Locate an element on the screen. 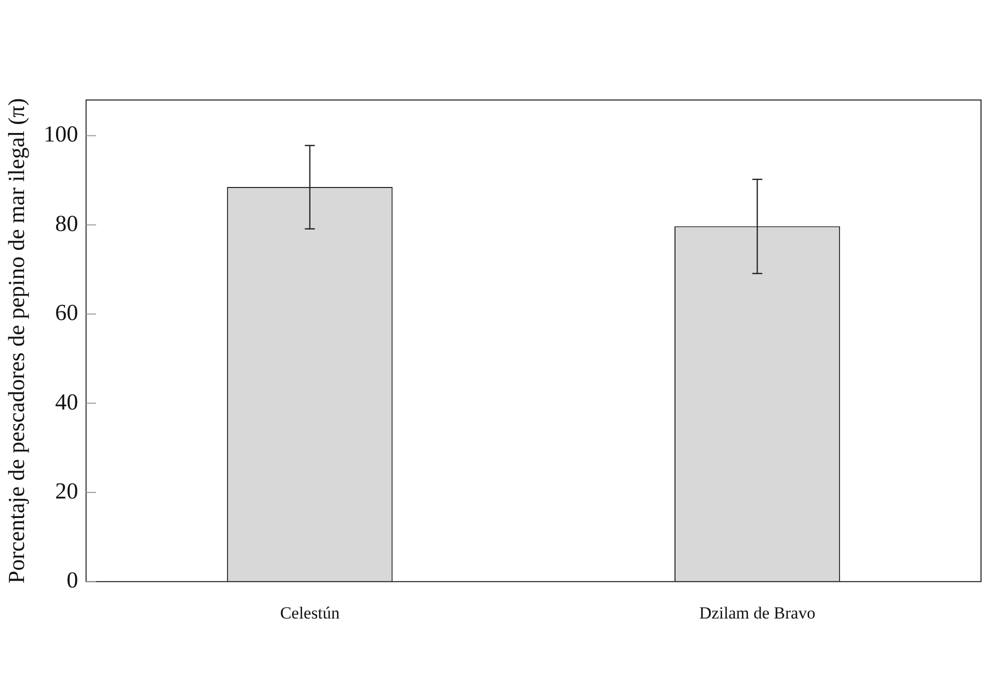 This screenshot has width=982, height=686. x-tick-label: Celestún is located at coordinates (310, 612).